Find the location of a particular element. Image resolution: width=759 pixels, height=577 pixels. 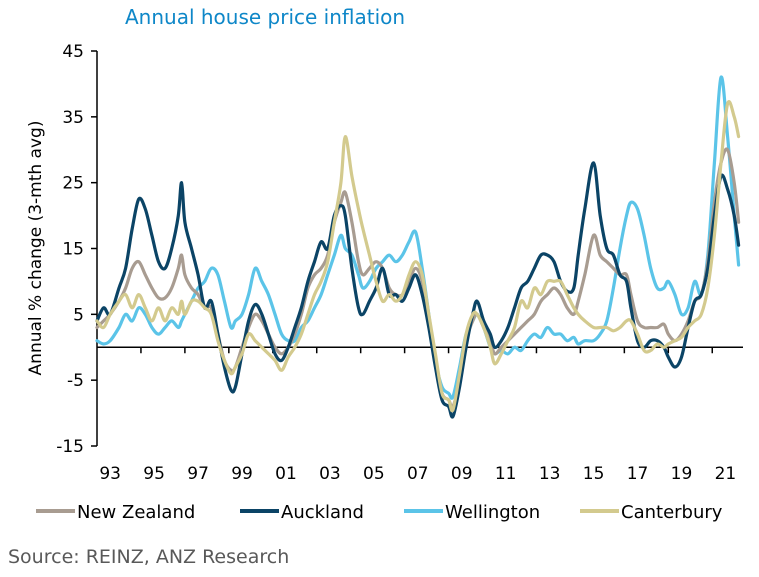

y-tick-label: 15 is located at coordinates (73, 250).